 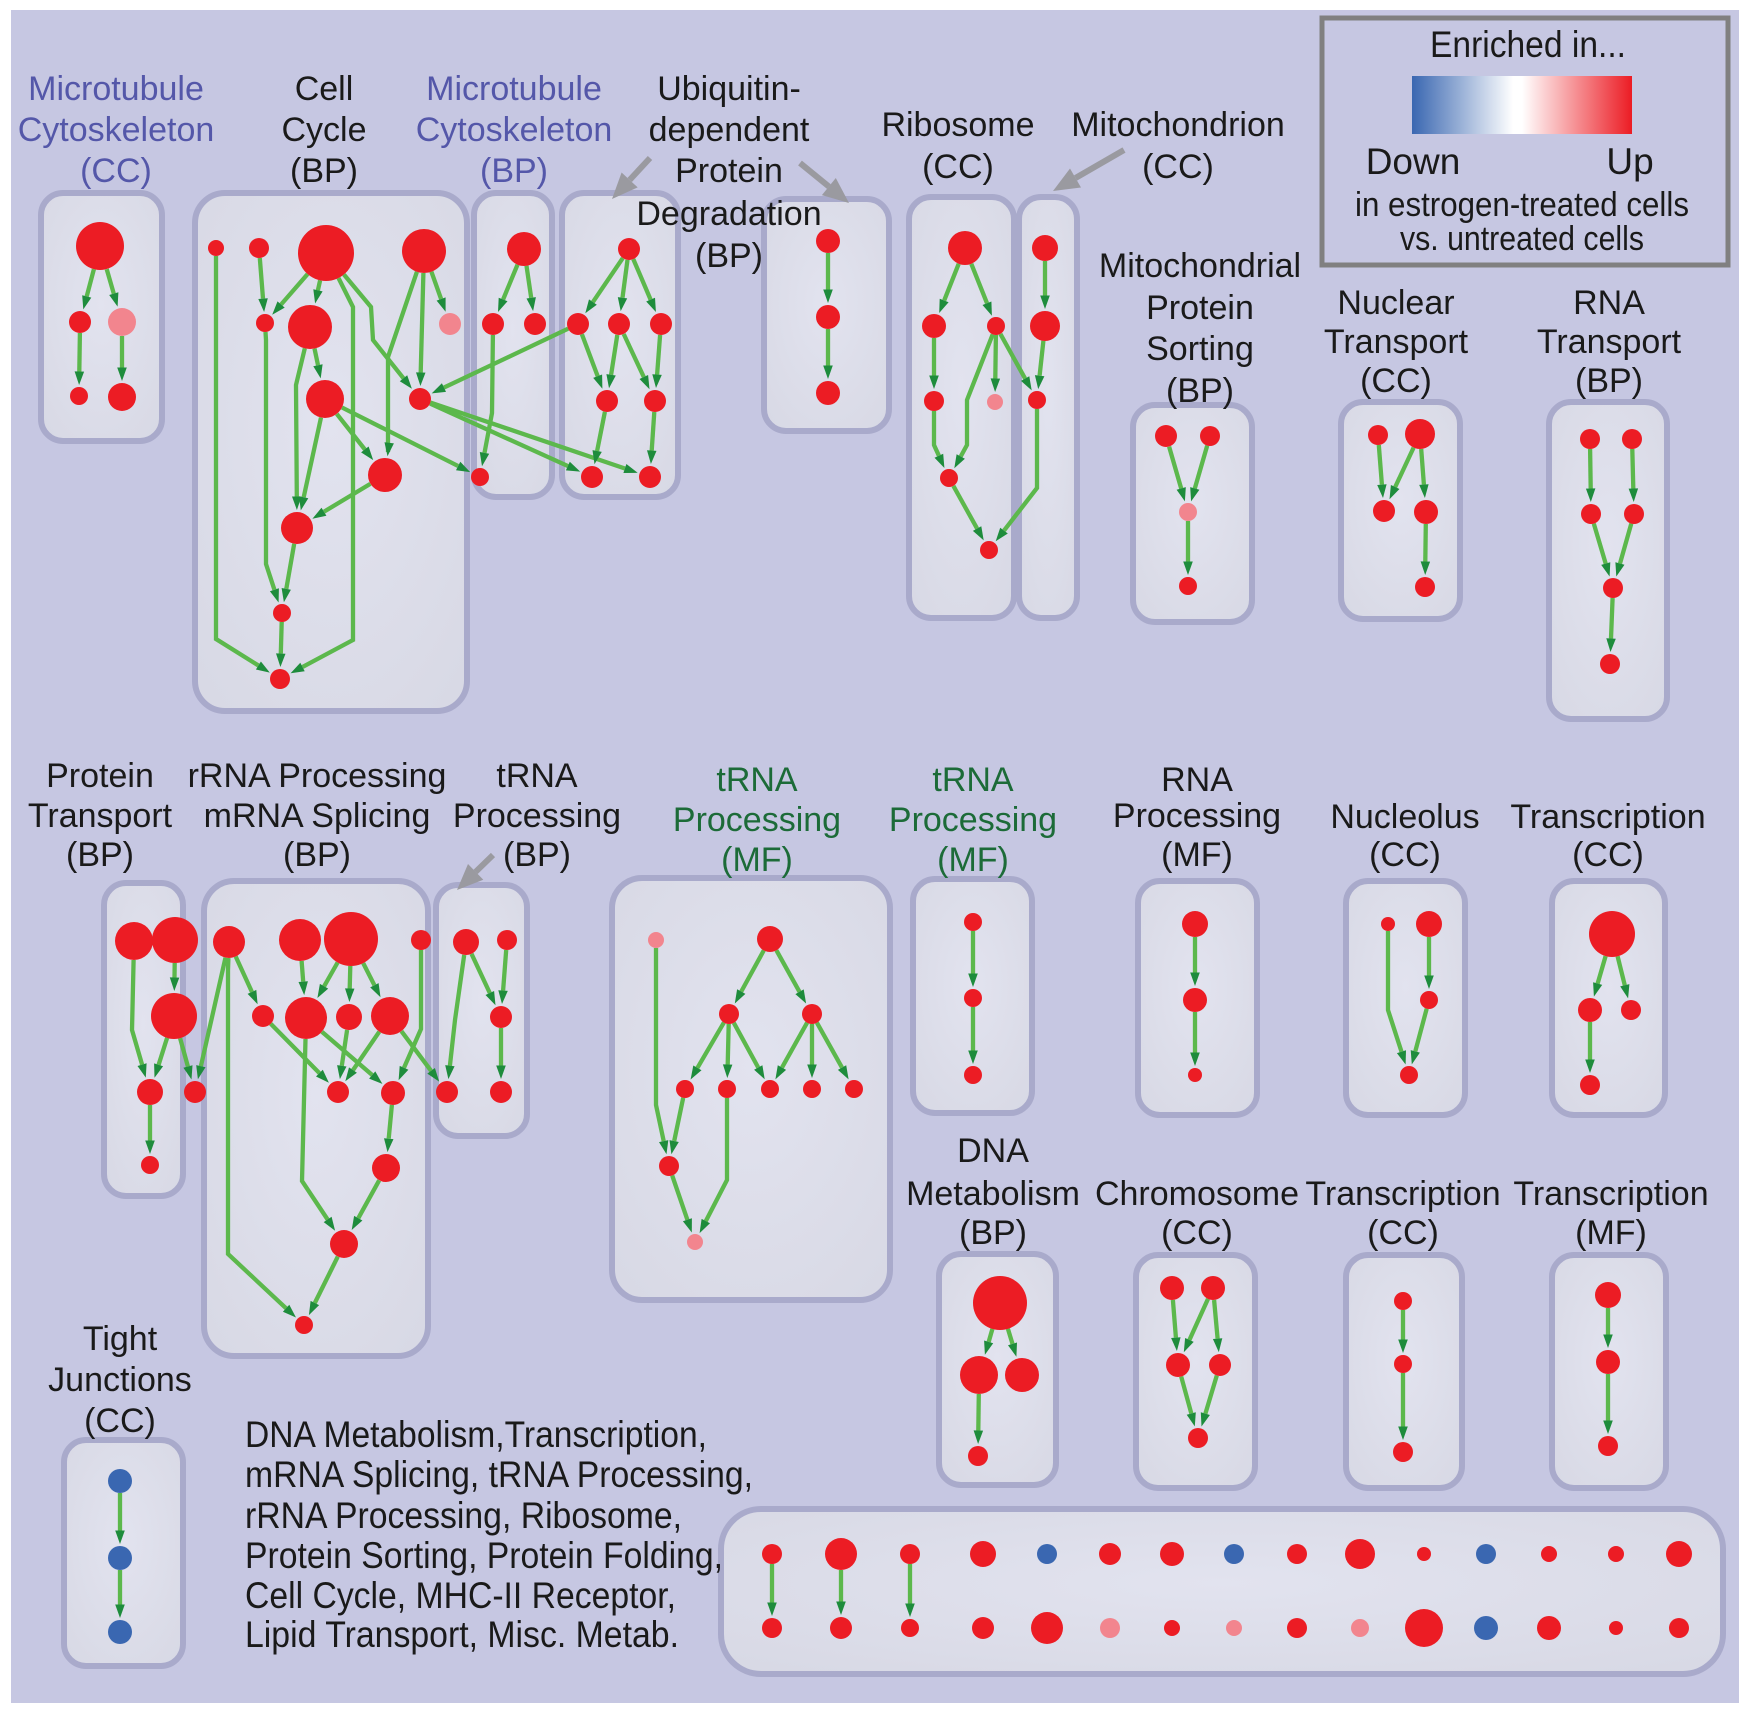 I want to click on svg-text: Degradation, so click(x=728, y=214).